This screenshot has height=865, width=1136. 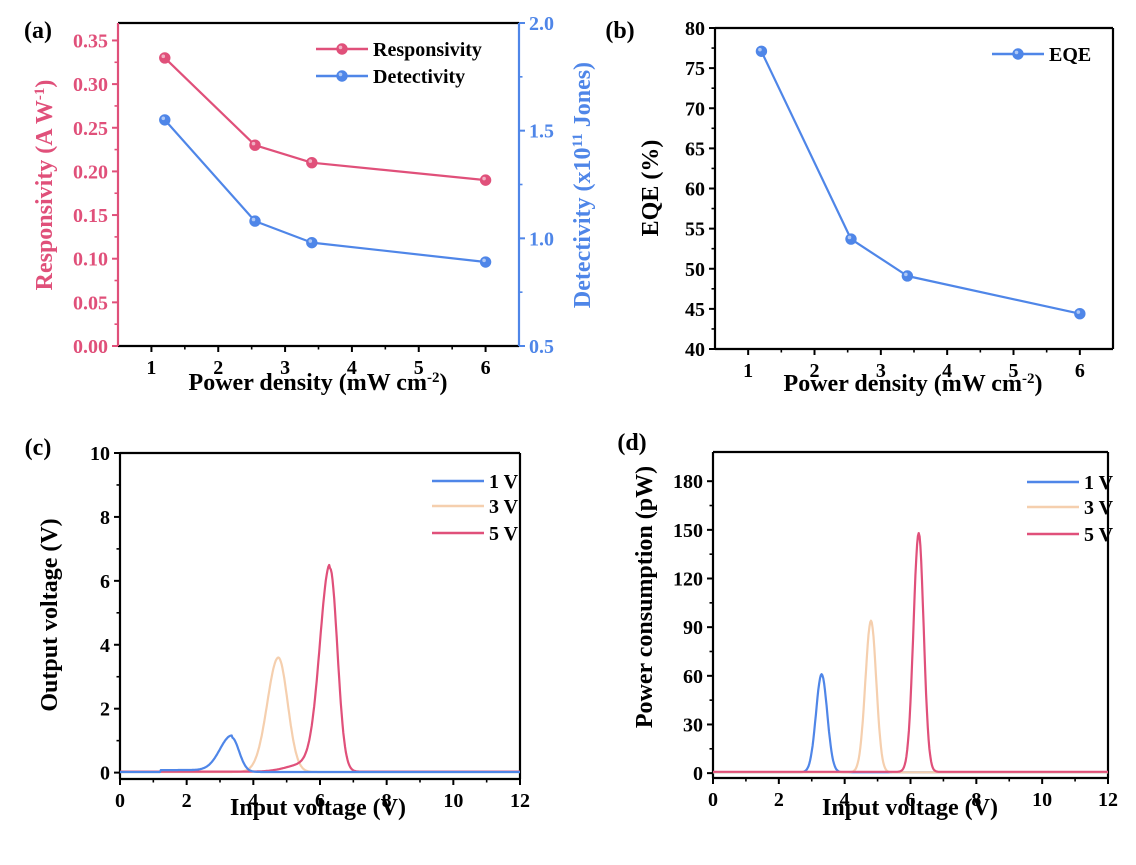 What do you see at coordinates (845, 800) in the screenshot?
I see `panel-d-xtick-label: 4` at bounding box center [845, 800].